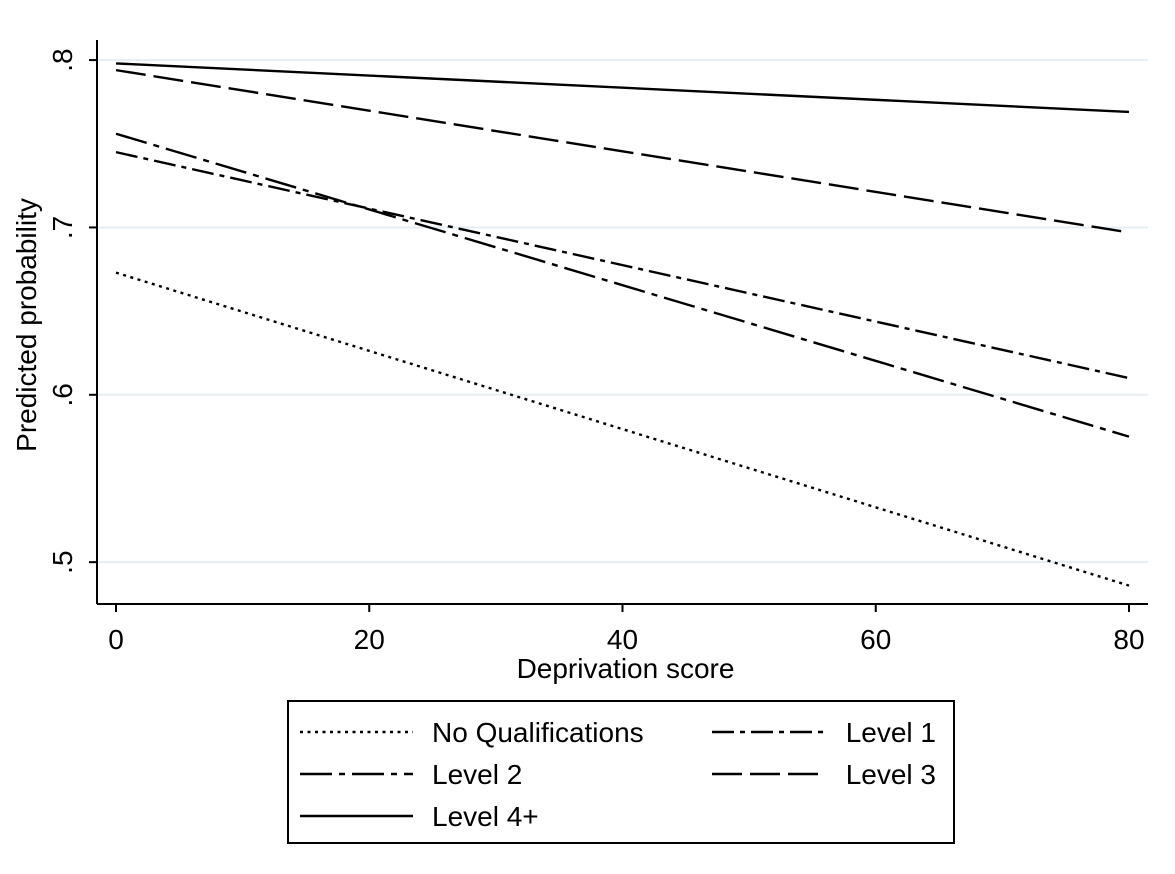 This screenshot has height=874, width=1175. Describe the element at coordinates (891, 774) in the screenshot. I see `legend-label: Level 3` at that location.